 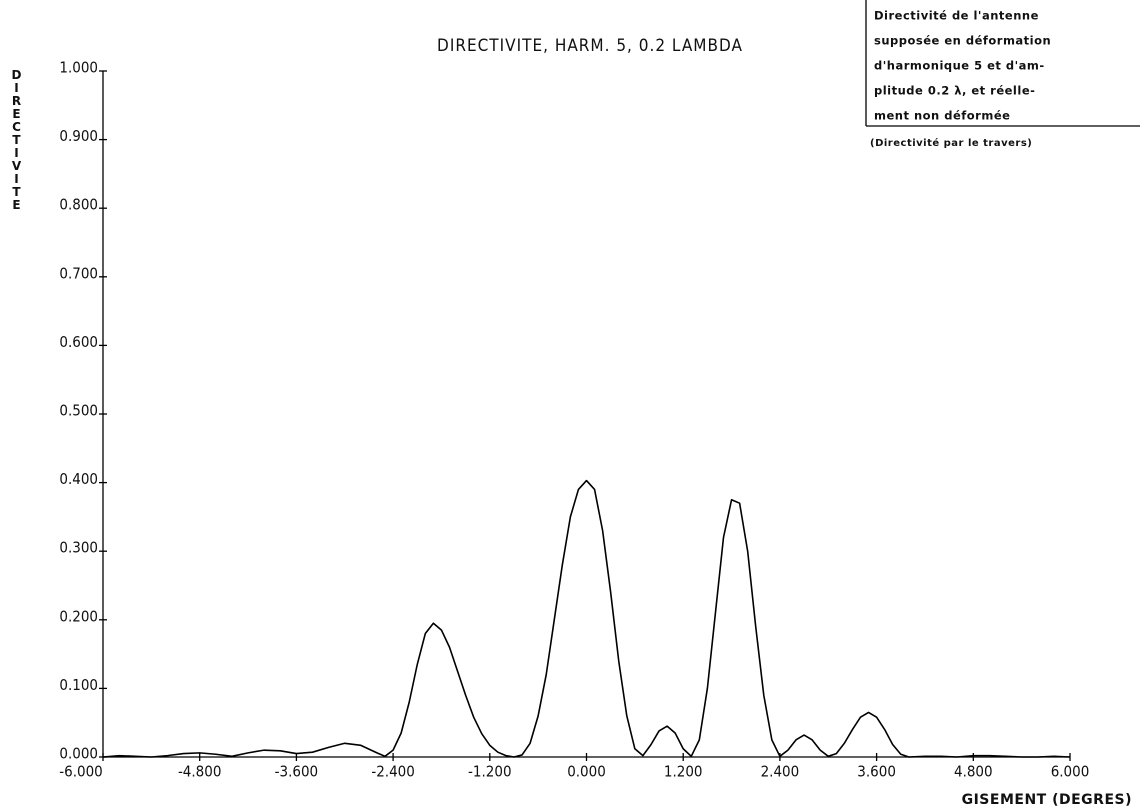 What do you see at coordinates (393, 772) in the screenshot?
I see `x-tick-label: -2.400` at bounding box center [393, 772].